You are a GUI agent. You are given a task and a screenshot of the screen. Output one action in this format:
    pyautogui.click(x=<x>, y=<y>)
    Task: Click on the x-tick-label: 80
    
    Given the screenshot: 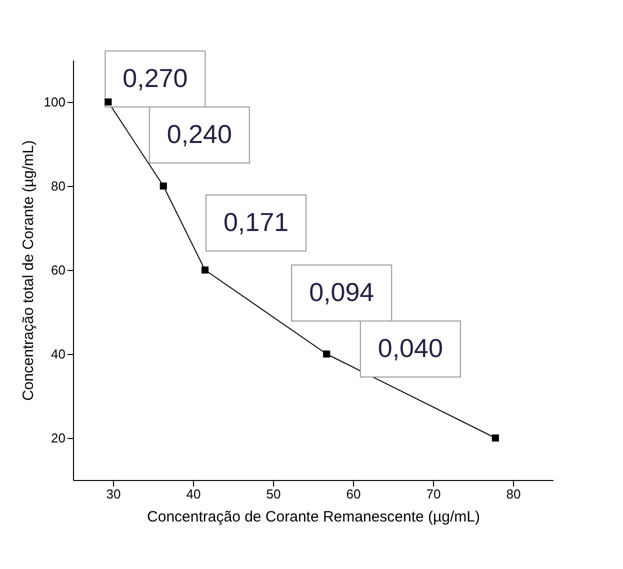 What is the action you would take?
    pyautogui.click(x=513, y=494)
    